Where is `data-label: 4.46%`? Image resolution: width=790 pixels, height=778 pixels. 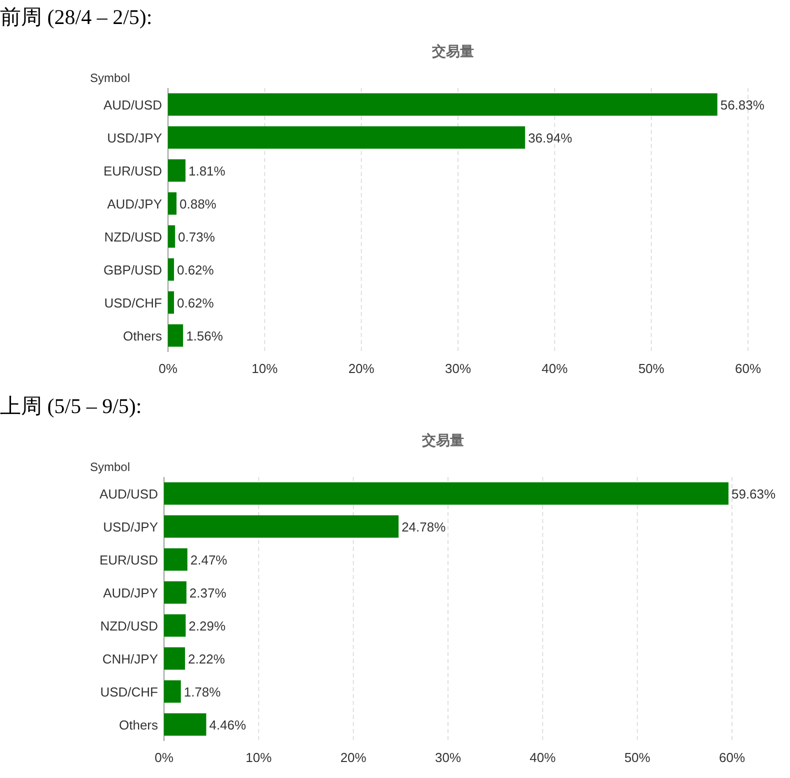
data-label: 4.46% is located at coordinates (228, 725).